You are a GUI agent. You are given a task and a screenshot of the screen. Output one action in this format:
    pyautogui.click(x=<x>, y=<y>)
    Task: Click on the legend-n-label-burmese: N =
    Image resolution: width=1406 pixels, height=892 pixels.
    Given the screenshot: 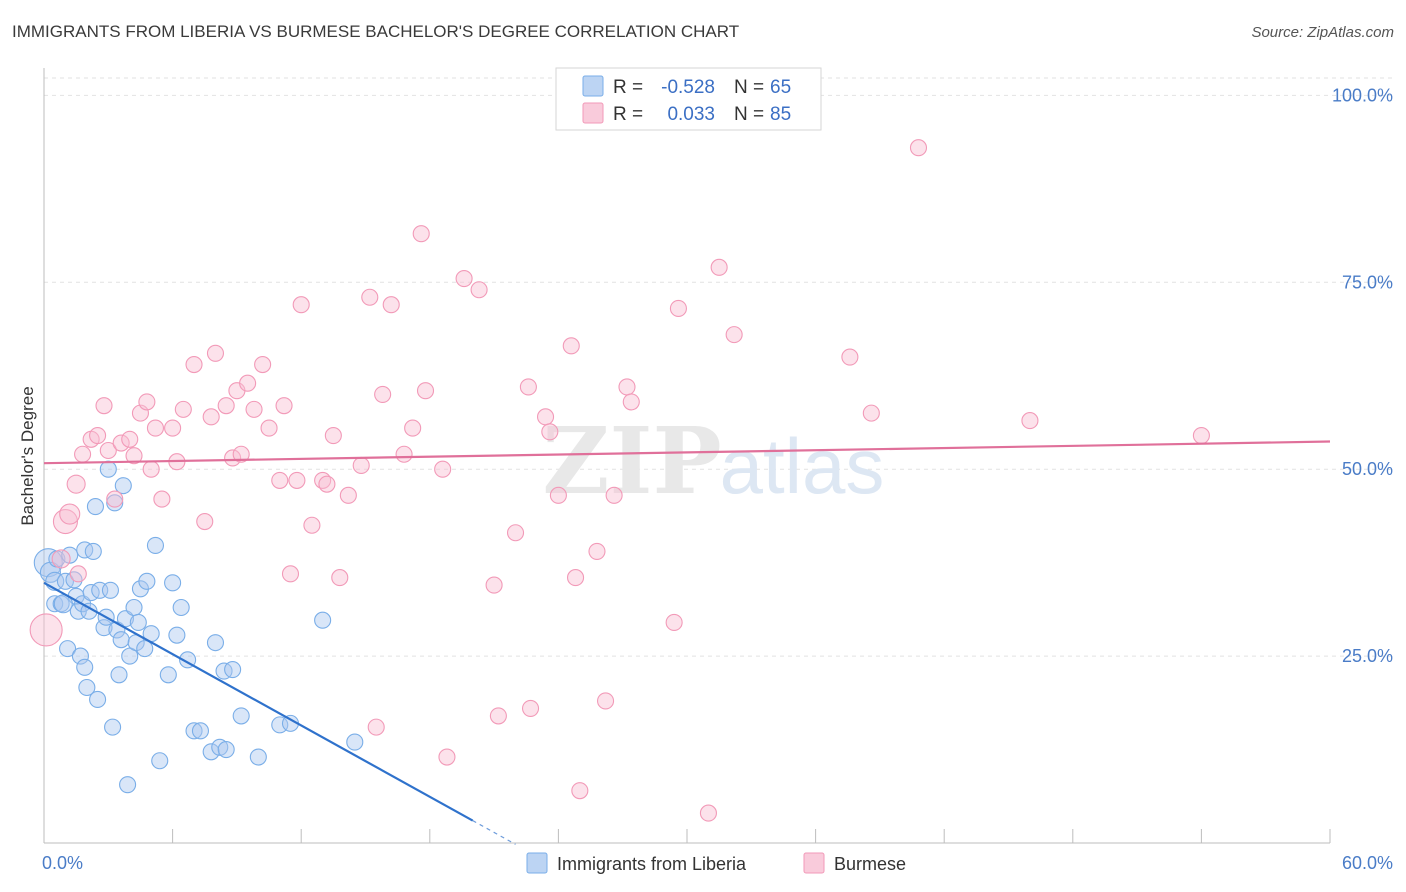 What is the action you would take?
    pyautogui.click(x=749, y=114)
    